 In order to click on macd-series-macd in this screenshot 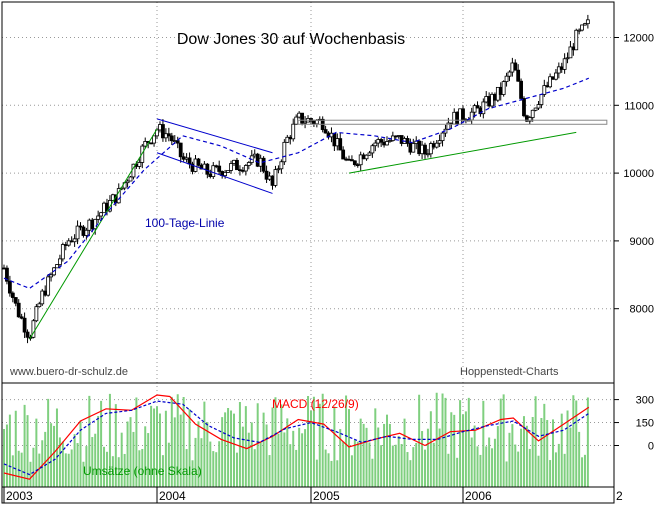, I will do `click(296, 437)`.